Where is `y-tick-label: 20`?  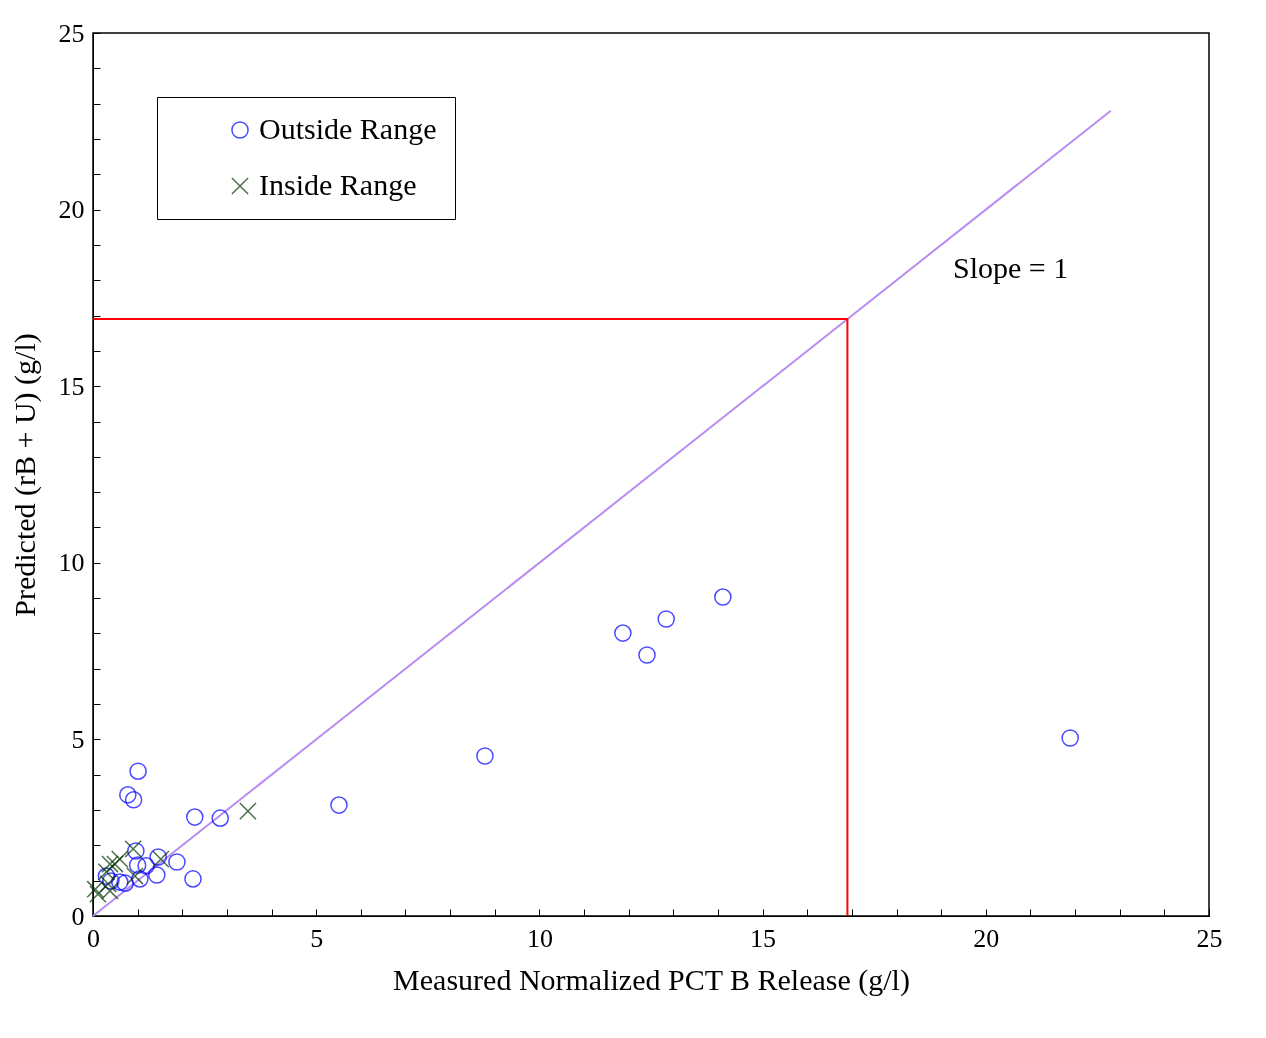
y-tick-label: 20 is located at coordinates (71, 210).